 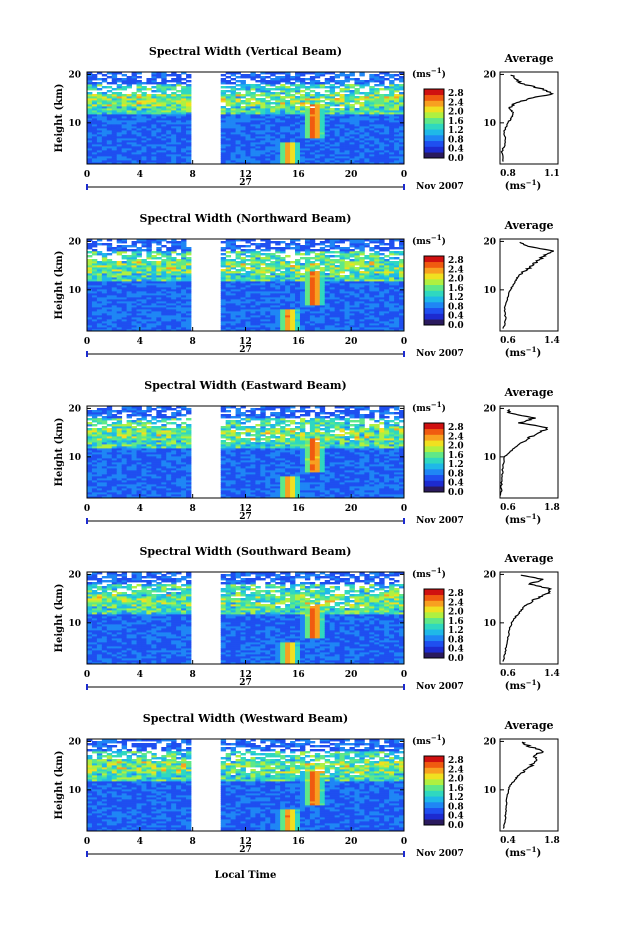 What do you see at coordinates (489, 291) in the screenshot?
I see `average-y-tick-label: 10` at bounding box center [489, 291].